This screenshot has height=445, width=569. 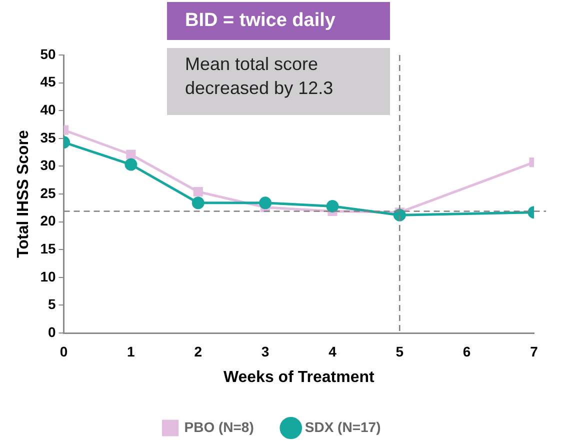 What do you see at coordinates (299, 377) in the screenshot?
I see `x-axis-title: Weeks of Treatment` at bounding box center [299, 377].